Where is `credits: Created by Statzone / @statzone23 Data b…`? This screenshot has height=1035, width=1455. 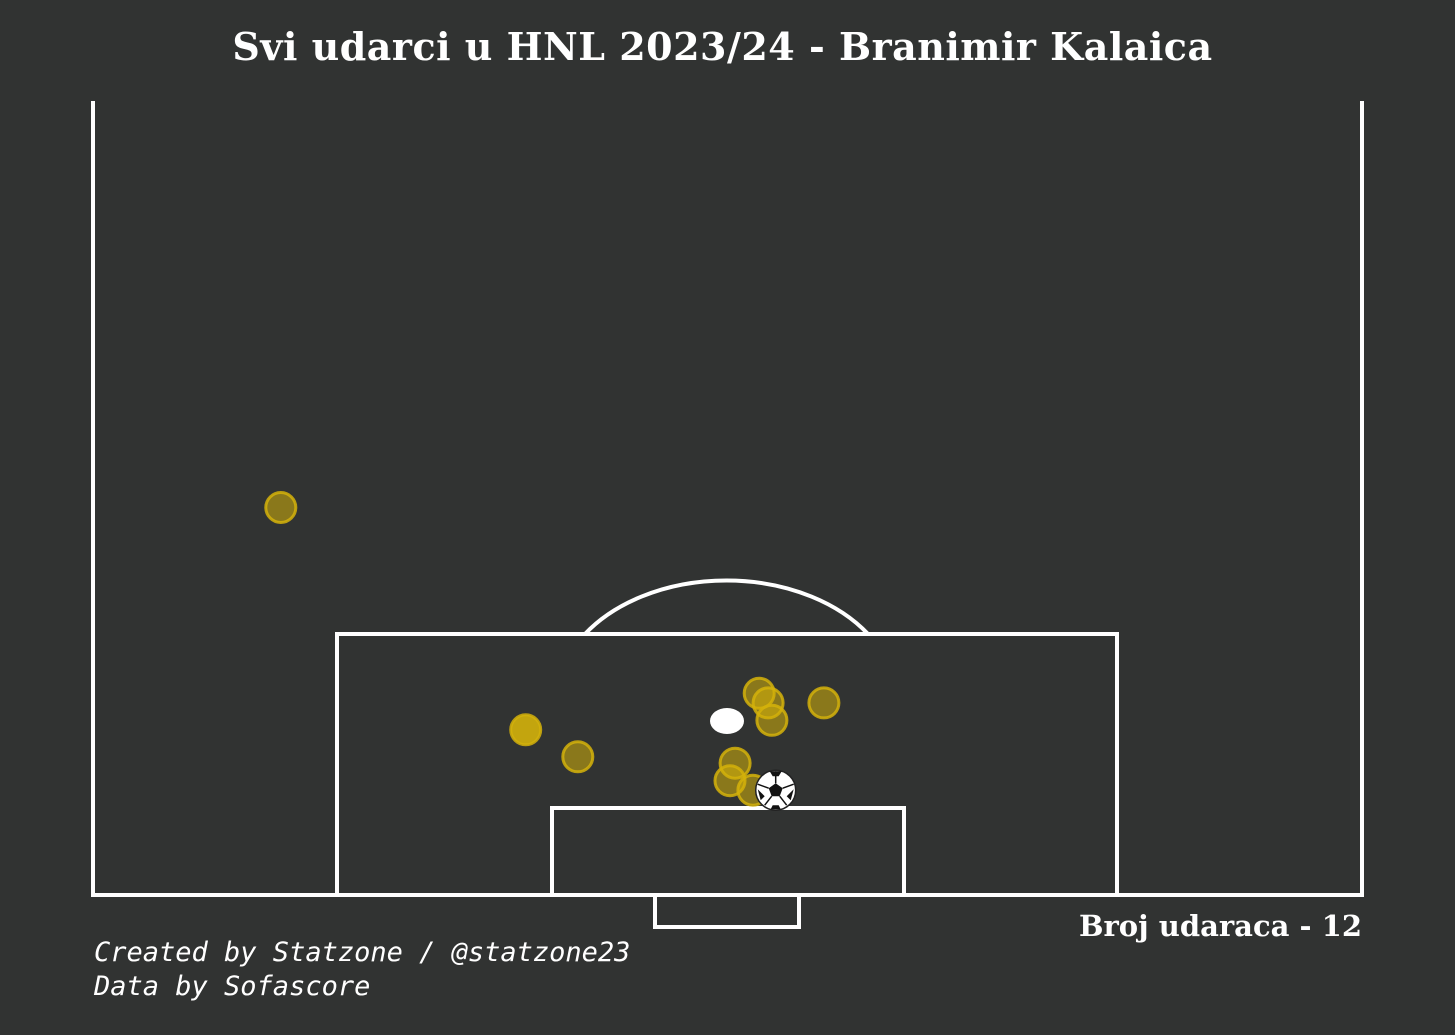
credits: Created by Statzone / @statzone23 Data b… is located at coordinates (362, 970).